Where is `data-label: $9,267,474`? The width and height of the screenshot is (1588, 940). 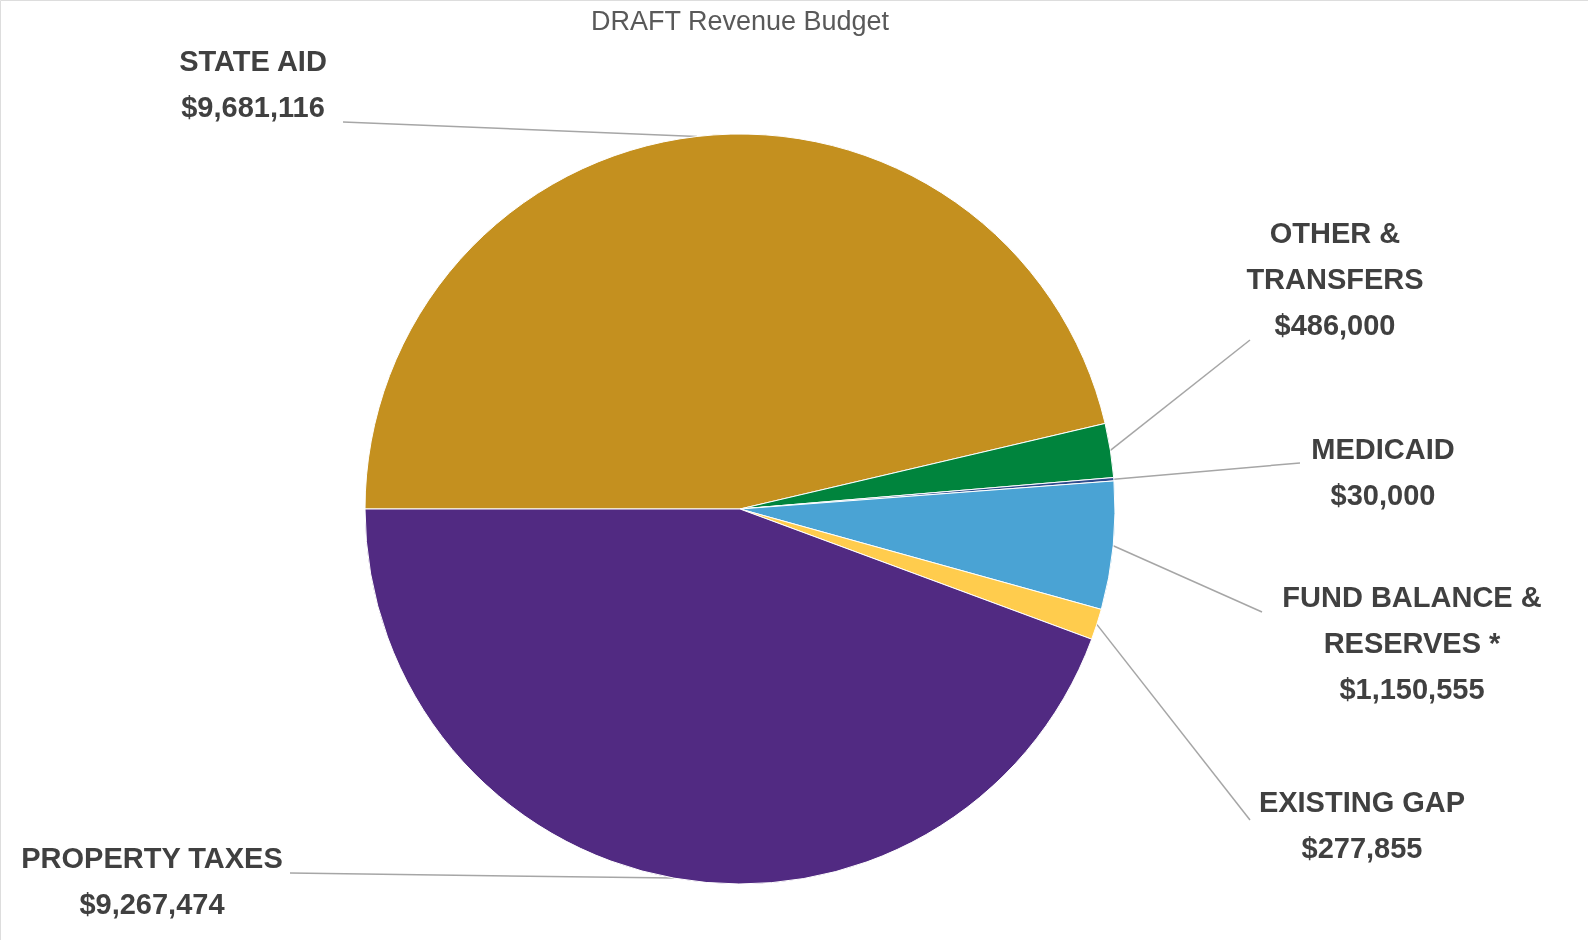 data-label: $9,267,474 is located at coordinates (152, 904).